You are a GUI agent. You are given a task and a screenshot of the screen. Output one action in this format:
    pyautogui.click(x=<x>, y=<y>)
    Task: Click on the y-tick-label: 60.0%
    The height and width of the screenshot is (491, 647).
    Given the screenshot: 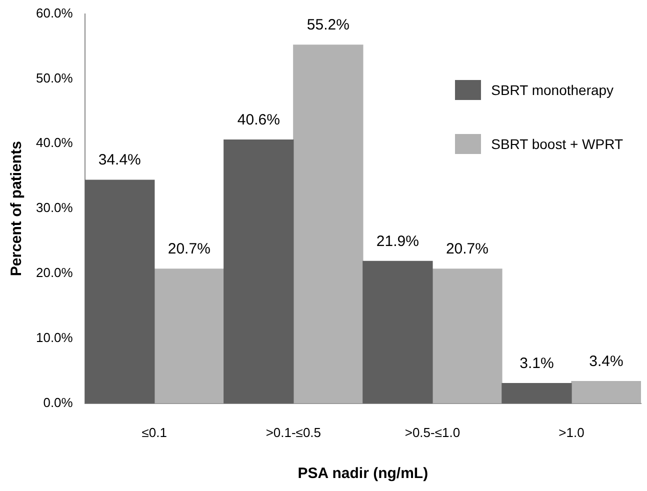 What is the action you would take?
    pyautogui.click(x=55, y=12)
    